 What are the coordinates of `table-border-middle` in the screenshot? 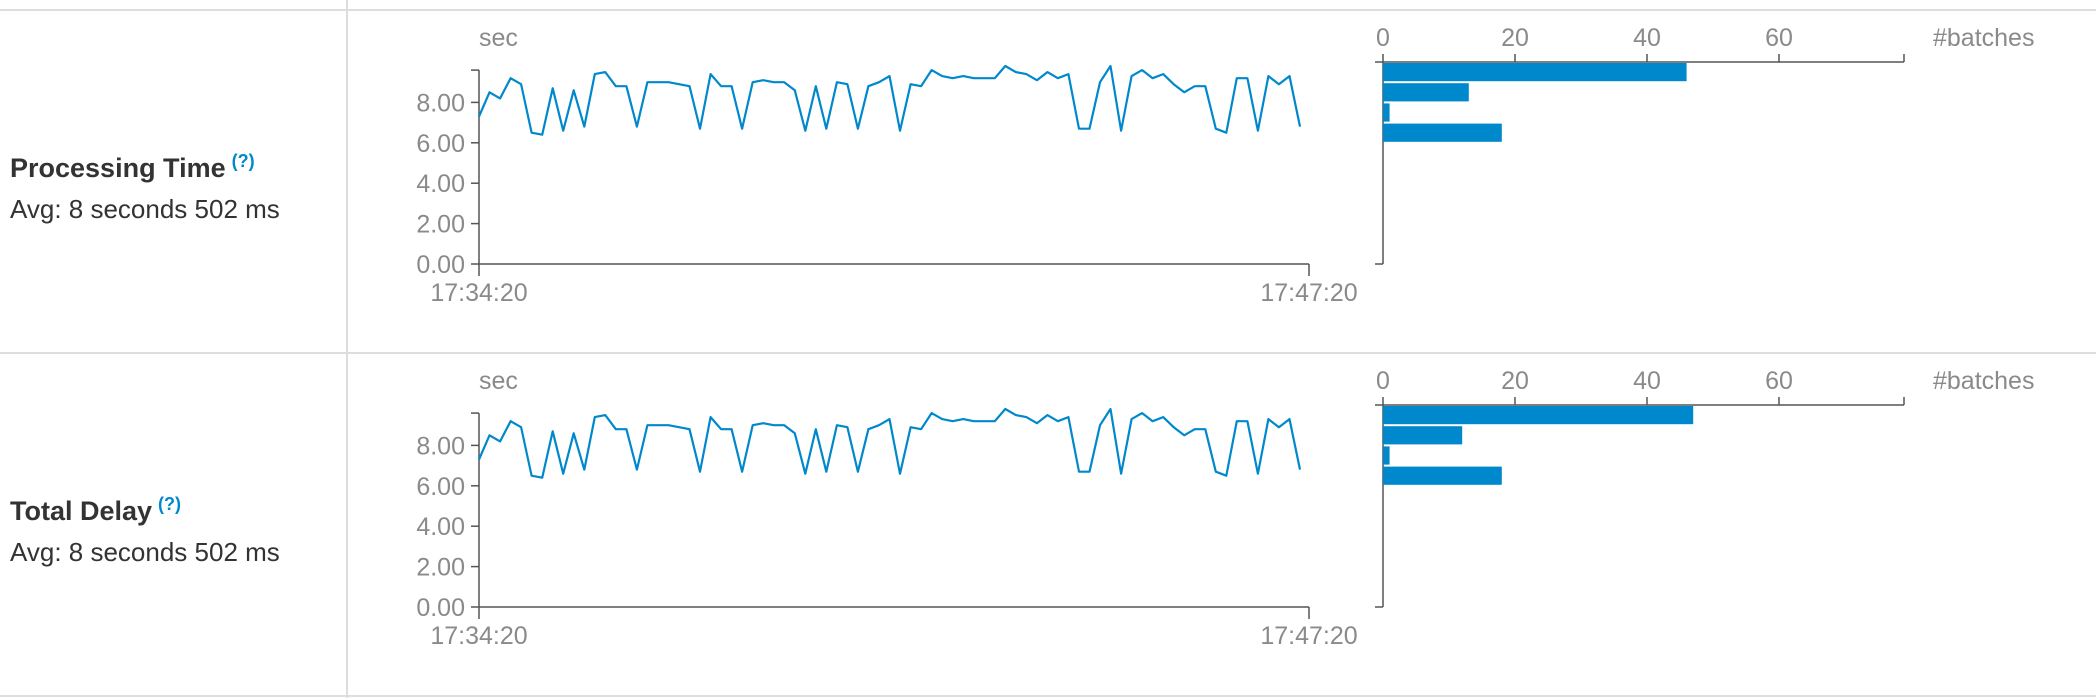 It's located at (1048, 353).